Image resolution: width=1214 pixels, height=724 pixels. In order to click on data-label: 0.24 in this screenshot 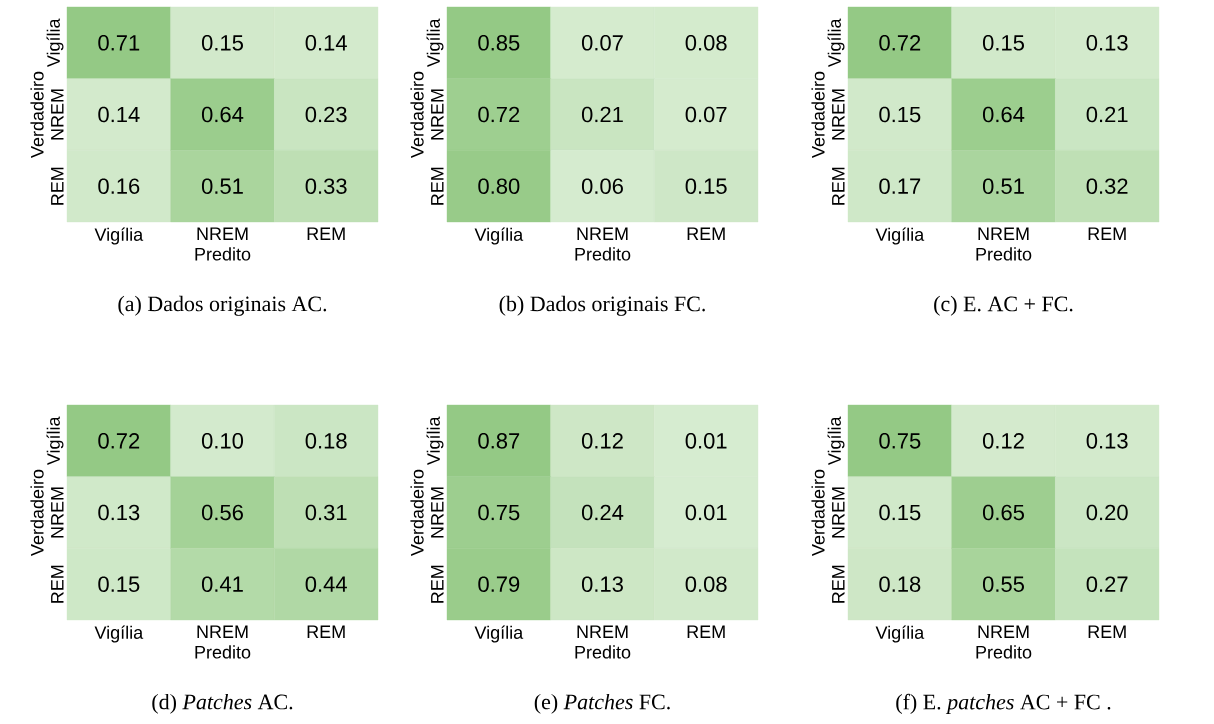, I will do `click(602, 512)`.